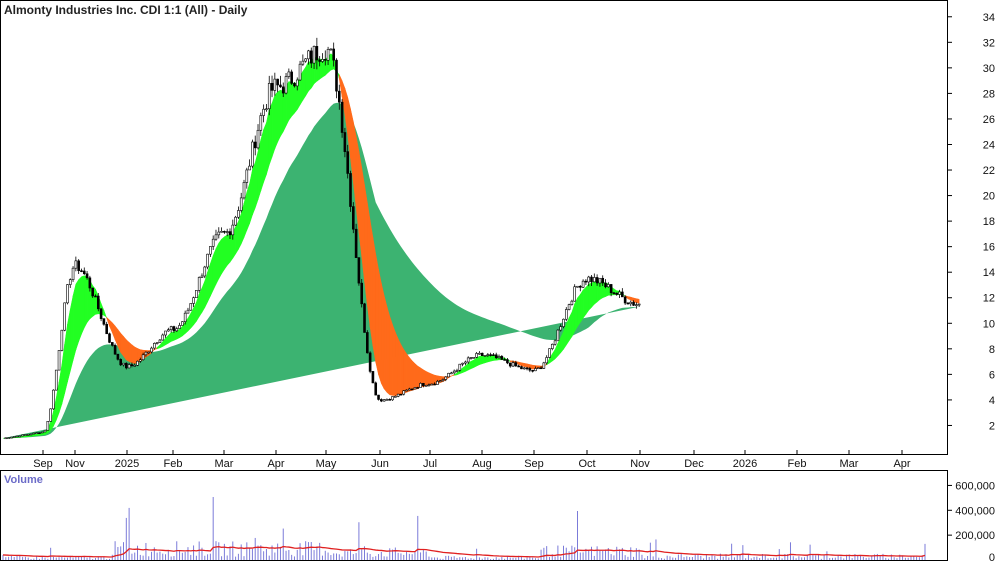  Describe the element at coordinates (745, 464) in the screenshot. I see `x-tick-label: 2026` at that location.